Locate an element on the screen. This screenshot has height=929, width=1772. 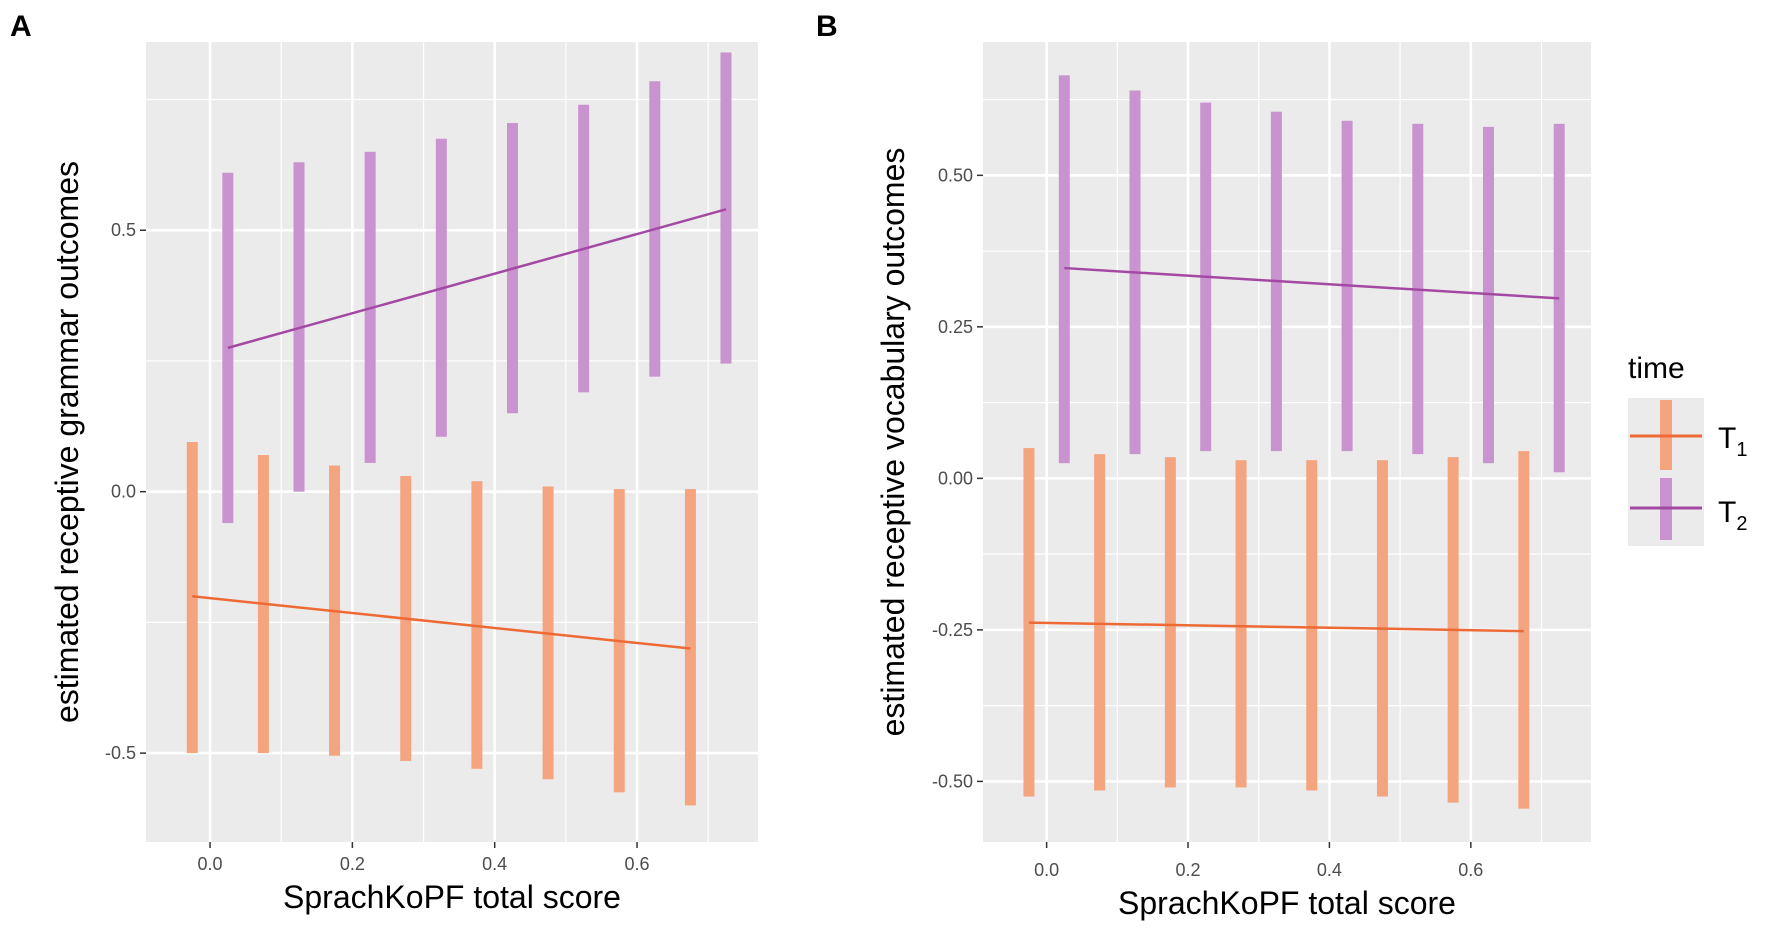
legend-title: time is located at coordinates (1656, 368).